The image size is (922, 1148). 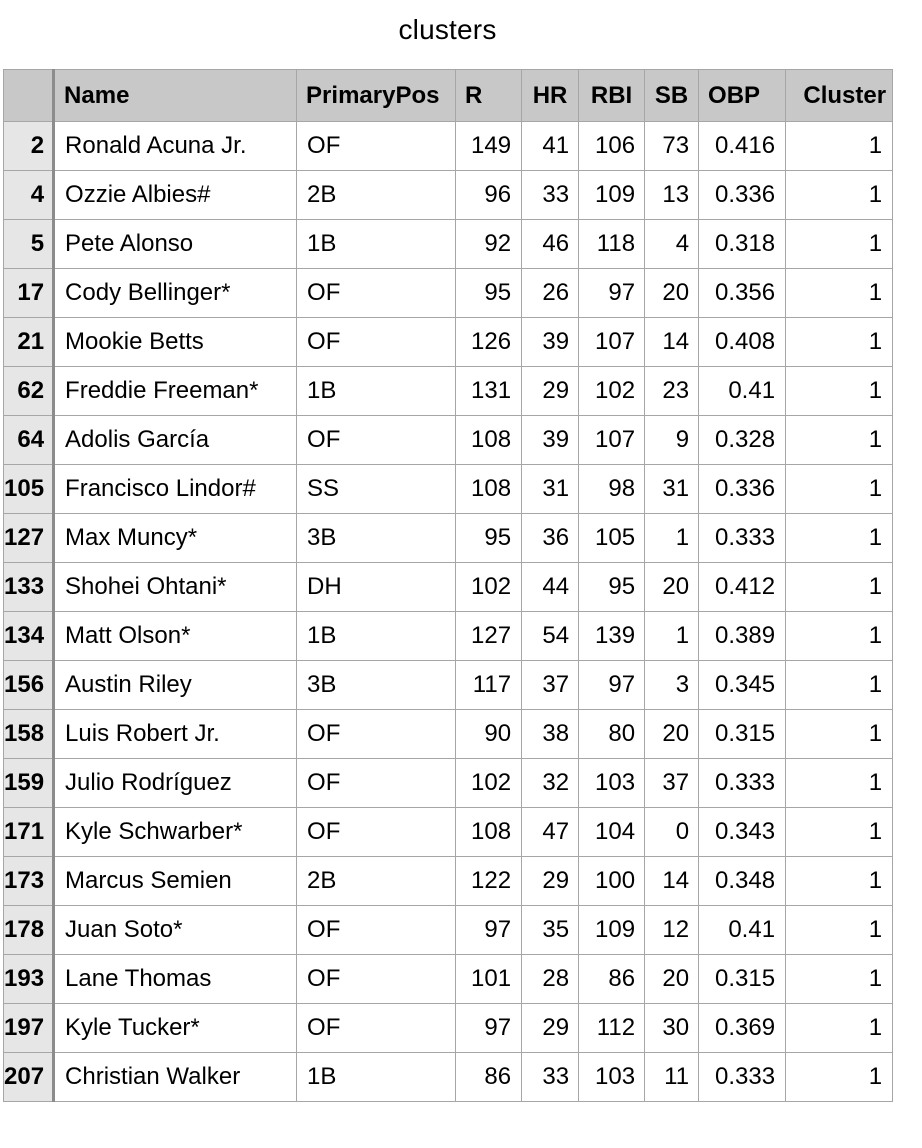 What do you see at coordinates (175, 293) in the screenshot?
I see `name-cell: Cody Bellinger*` at bounding box center [175, 293].